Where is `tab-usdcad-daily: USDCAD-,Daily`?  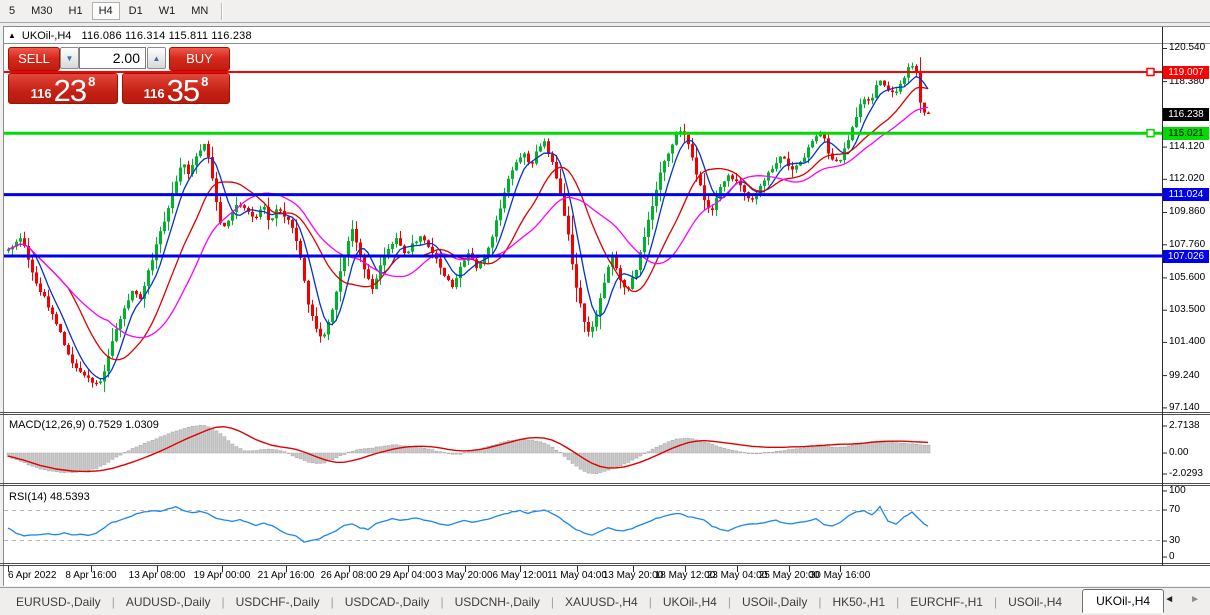 tab-usdcad-daily: USDCAD-,Daily is located at coordinates (387, 601).